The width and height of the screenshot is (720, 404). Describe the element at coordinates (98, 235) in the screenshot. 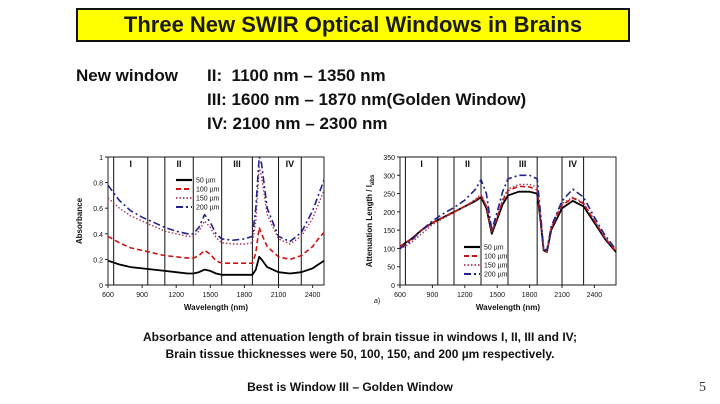

I see `y-tick-label: 0.4` at that location.